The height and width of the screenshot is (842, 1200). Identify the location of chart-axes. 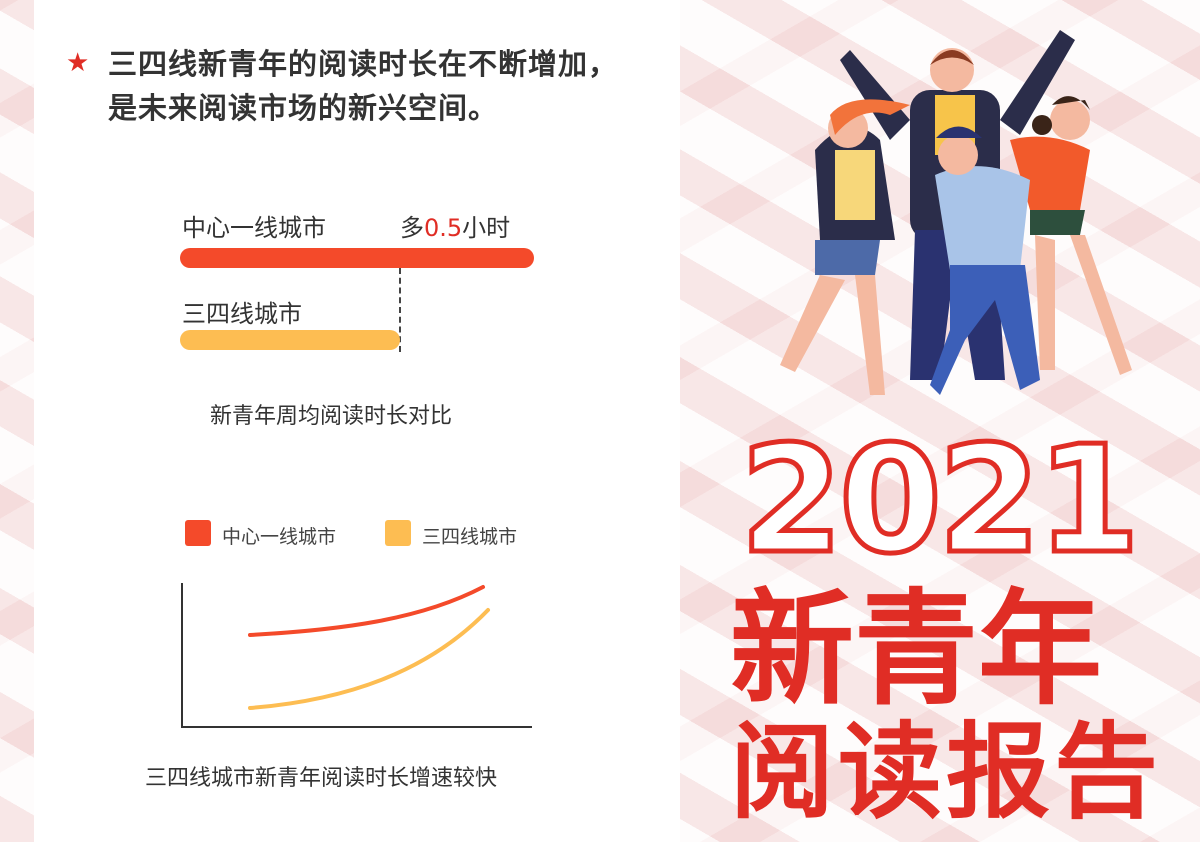
(356, 655).